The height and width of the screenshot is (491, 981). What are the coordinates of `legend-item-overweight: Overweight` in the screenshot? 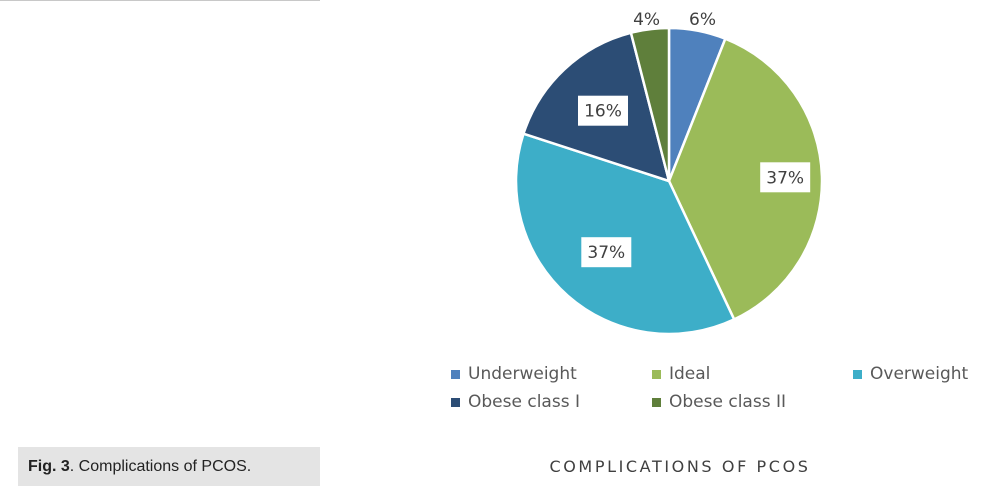 It's located at (910, 374).